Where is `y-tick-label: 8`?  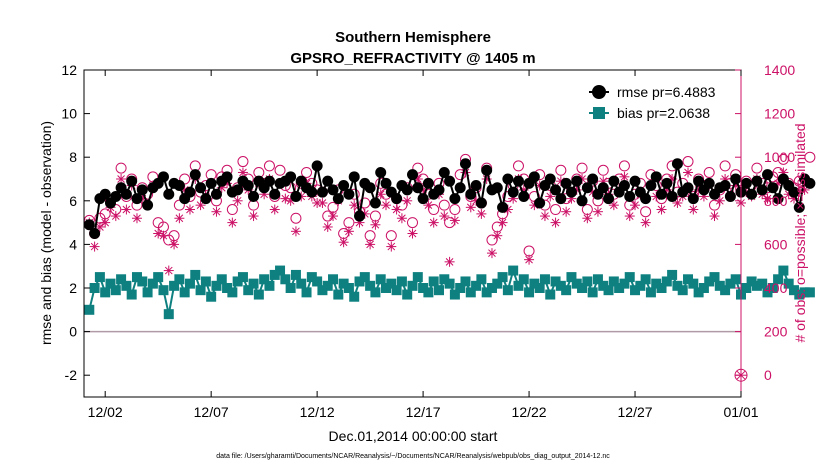
y-tick-label: 8 is located at coordinates (73, 157).